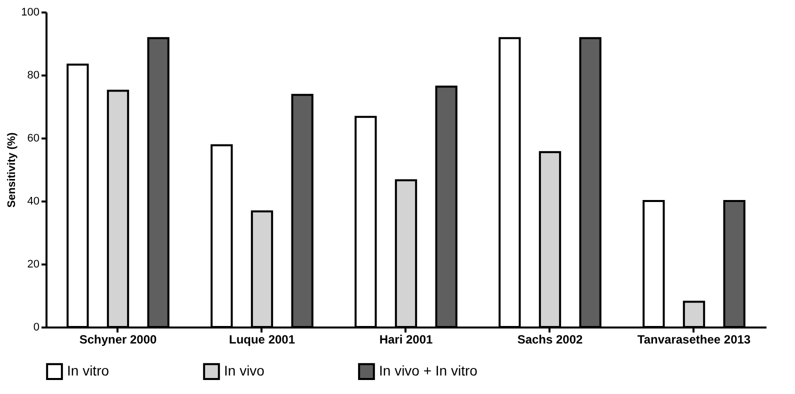  I want to click on legend-label: In vivo, so click(244, 370).